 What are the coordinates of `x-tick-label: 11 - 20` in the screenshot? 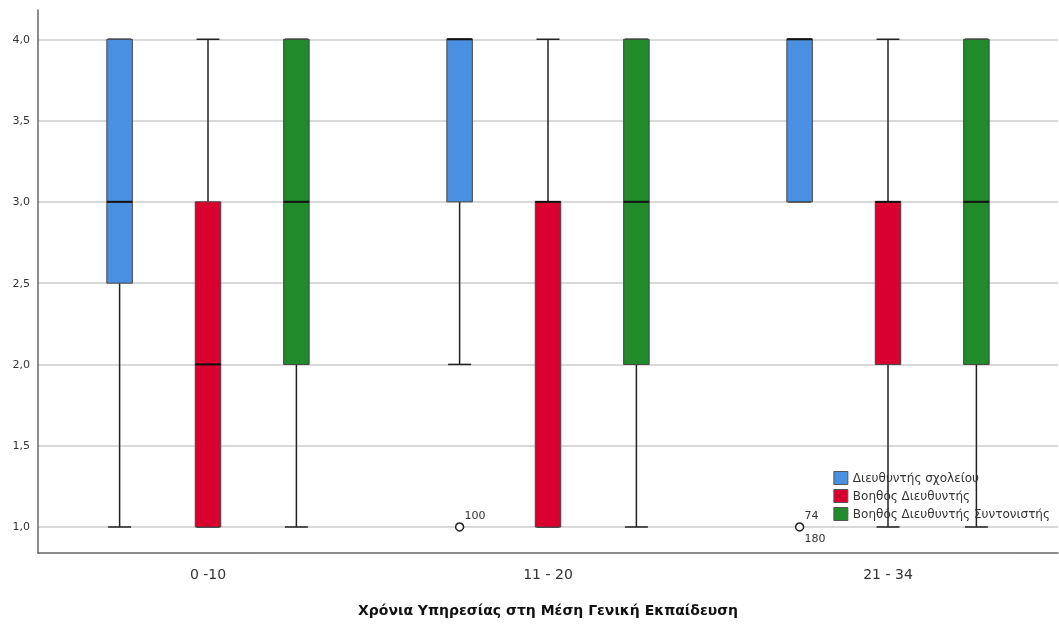 It's located at (548, 574).